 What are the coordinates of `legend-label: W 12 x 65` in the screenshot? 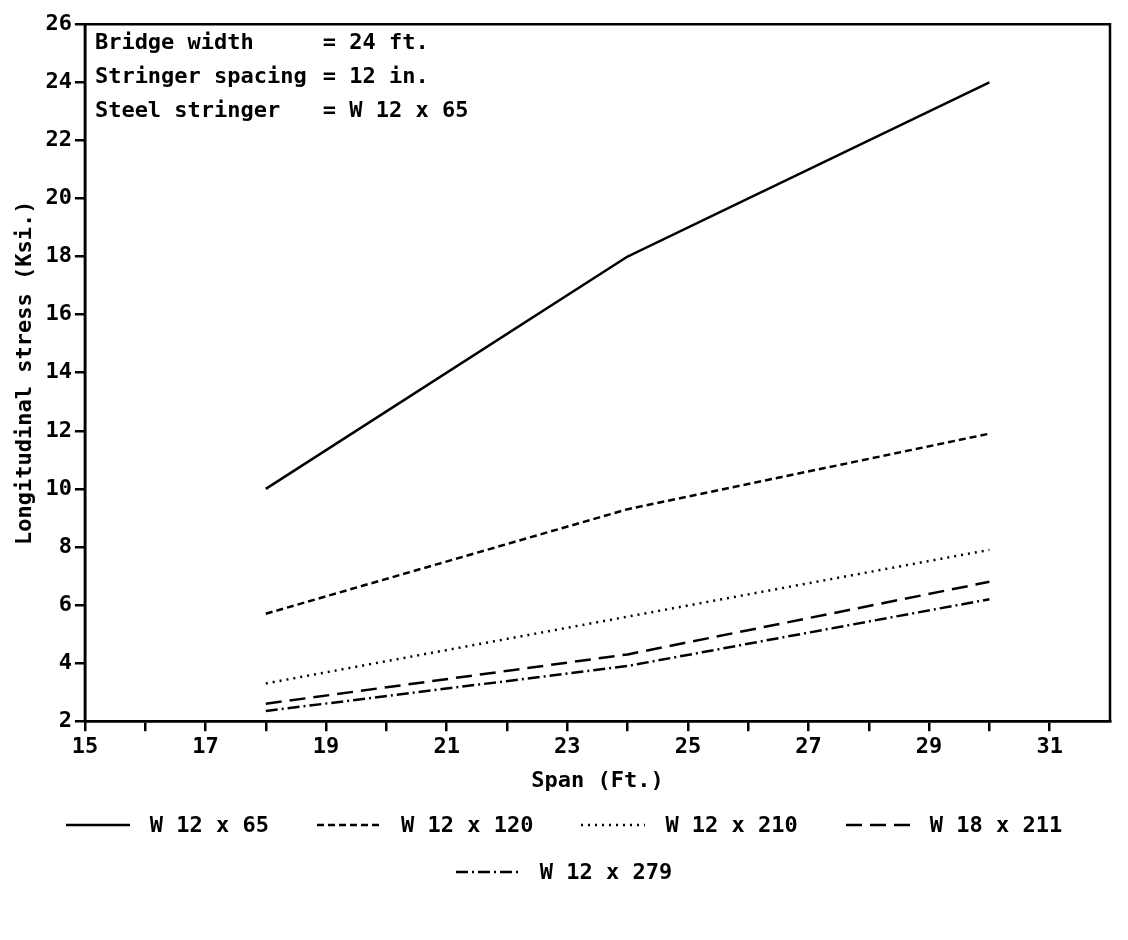 It's located at (209, 824).